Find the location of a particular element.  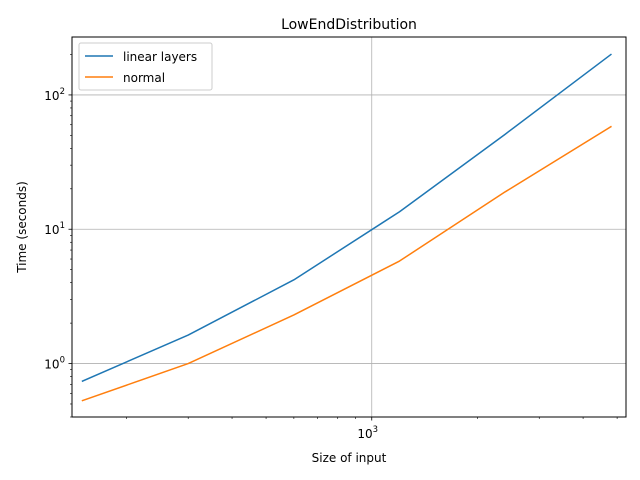

legend-box is located at coordinates (145, 66).